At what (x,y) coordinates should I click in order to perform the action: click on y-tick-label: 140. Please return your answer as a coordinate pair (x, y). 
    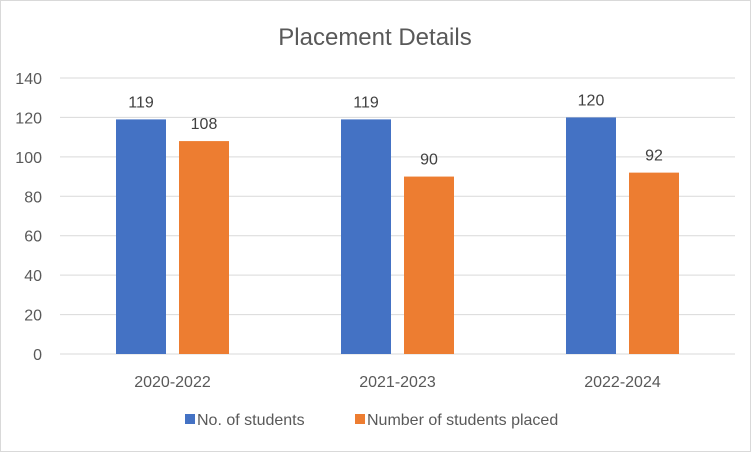
    Looking at the image, I should click on (28, 79).